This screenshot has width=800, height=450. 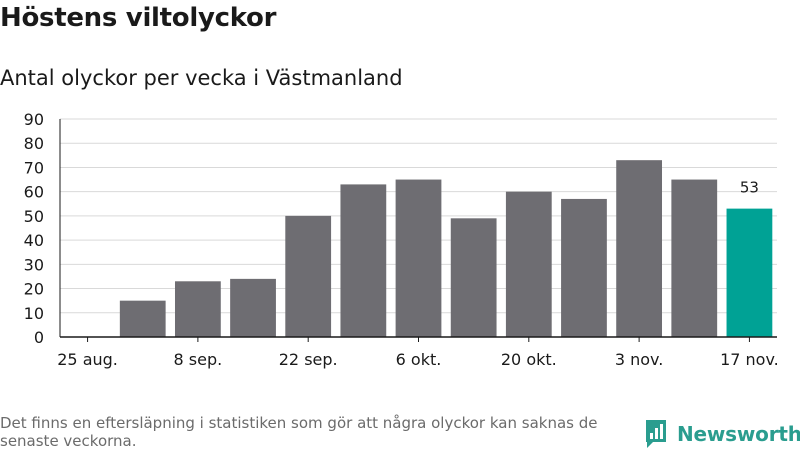 I want to click on y-tick-label: 90, so click(x=34, y=119).